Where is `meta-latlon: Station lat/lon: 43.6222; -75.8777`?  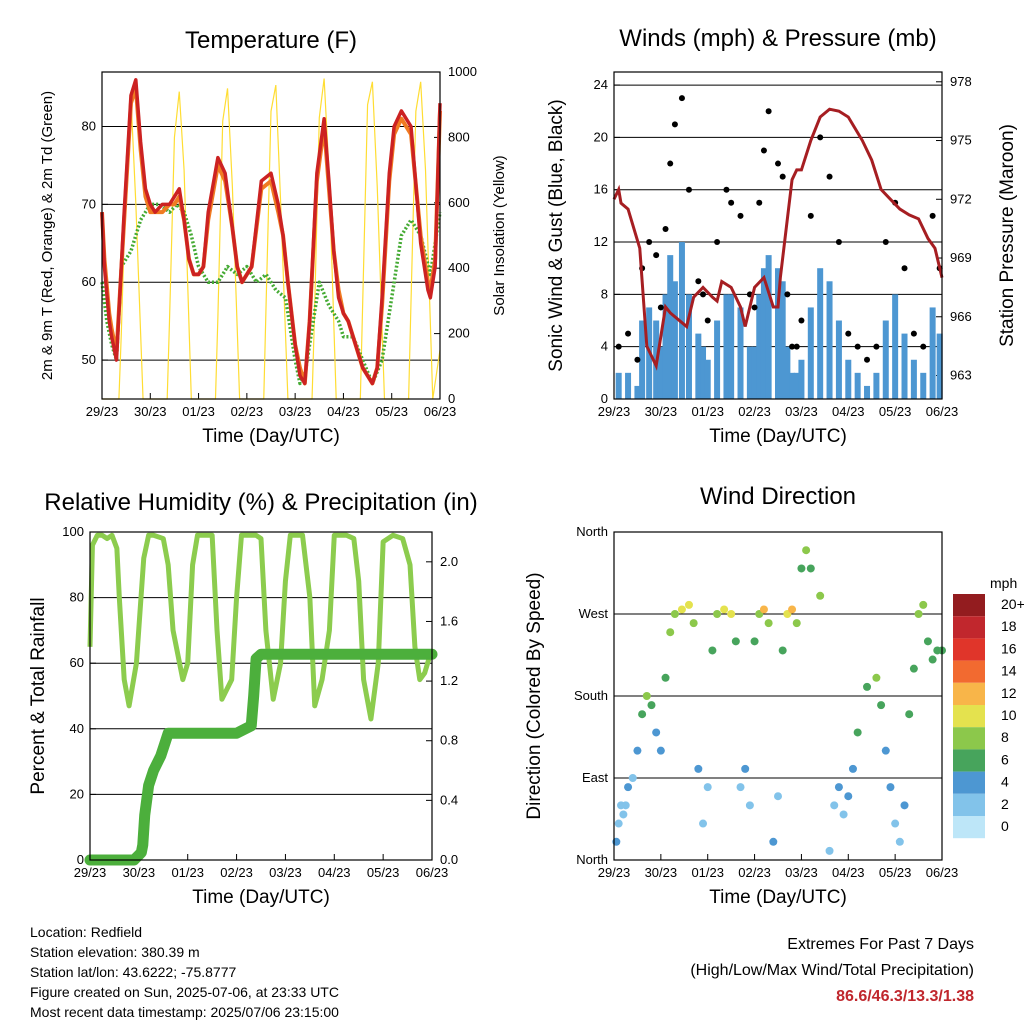 meta-latlon: Station lat/lon: 43.6222; -75.8777 is located at coordinates (133, 972).